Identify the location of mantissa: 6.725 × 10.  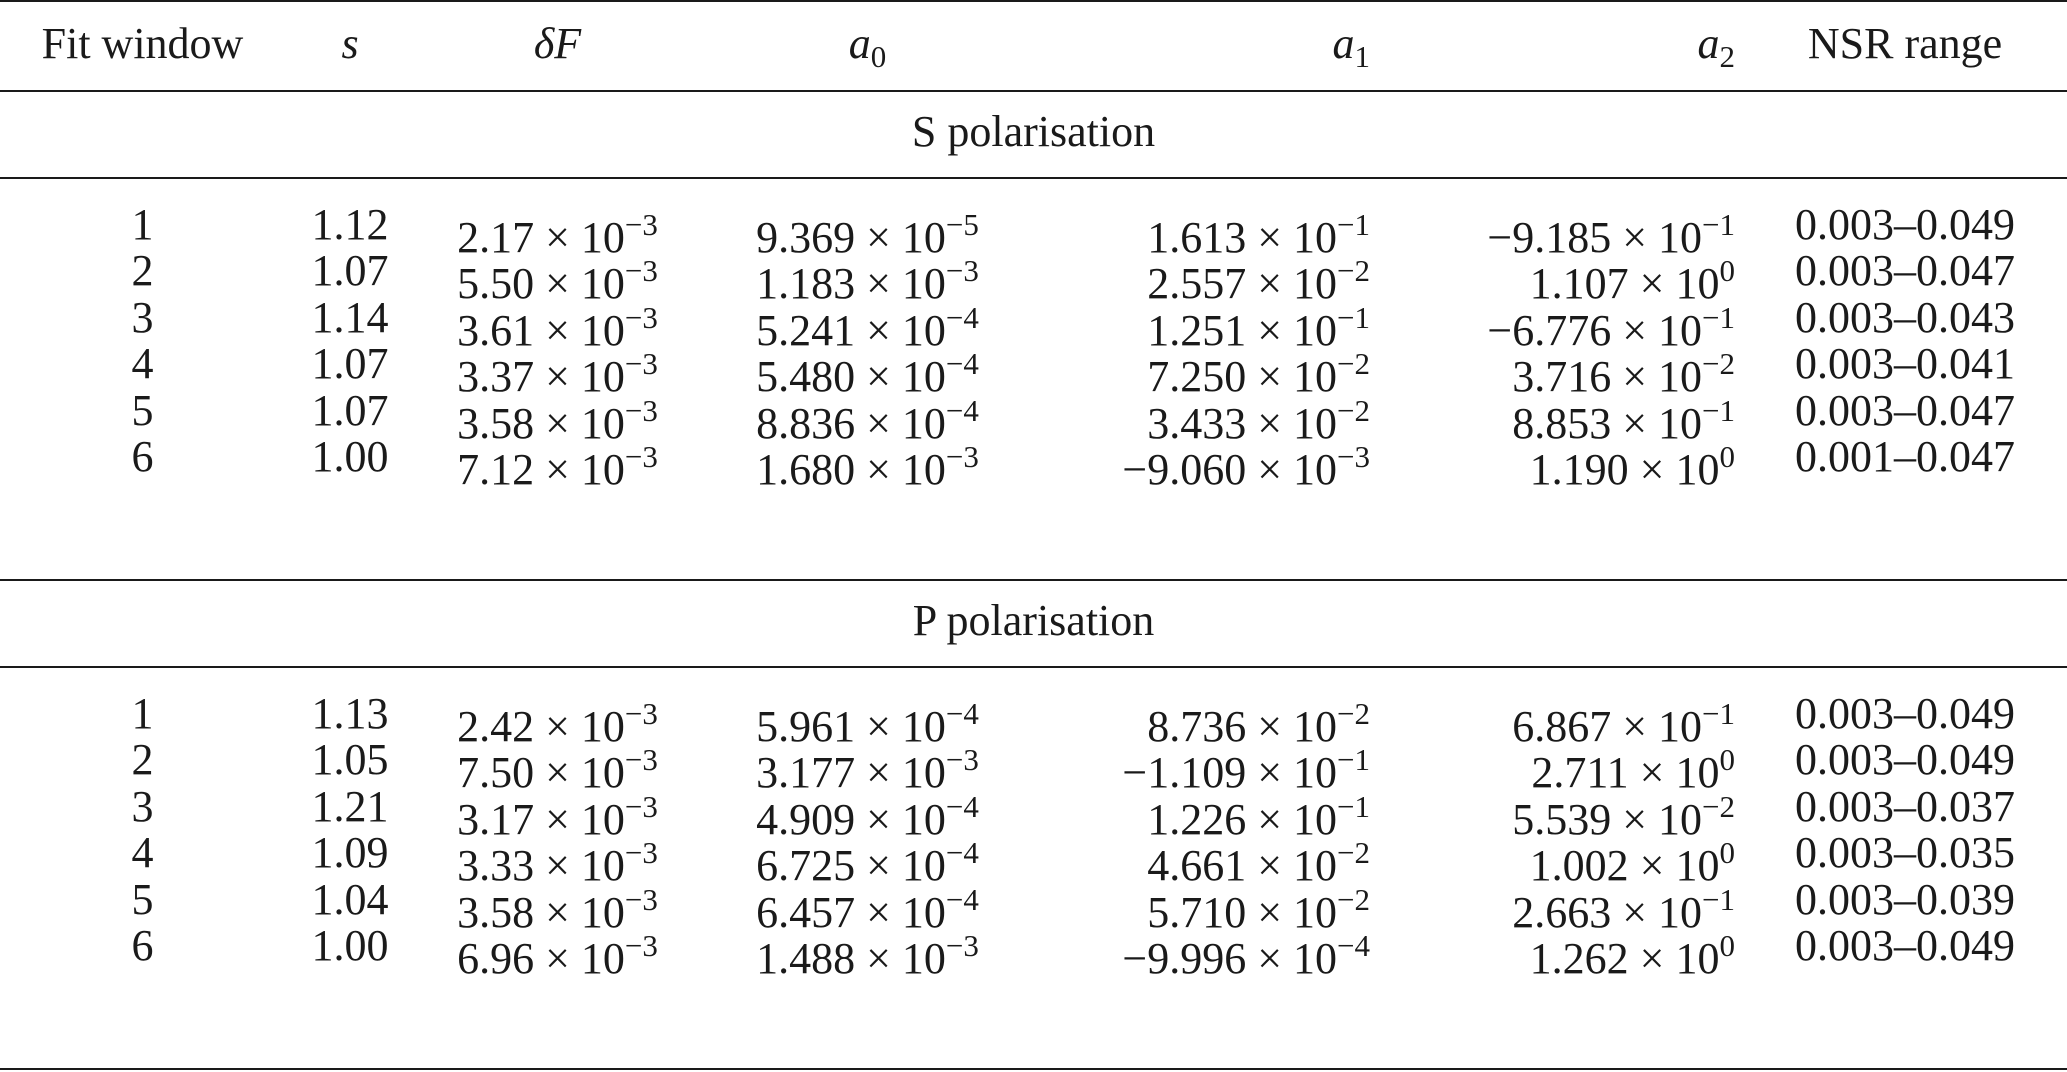
(851, 866).